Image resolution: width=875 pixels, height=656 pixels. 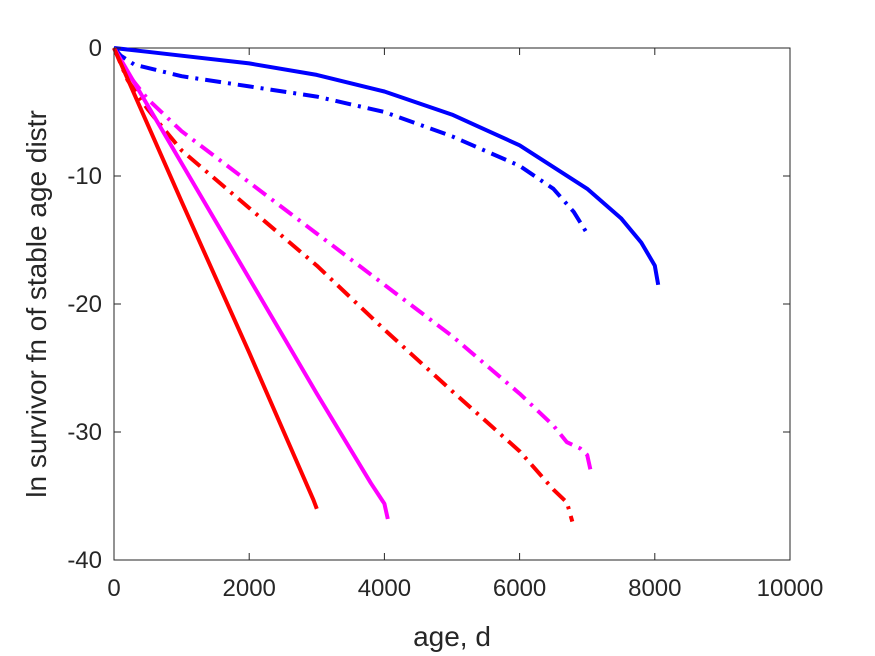 I want to click on x-tick-label: 4000, so click(x=384, y=588).